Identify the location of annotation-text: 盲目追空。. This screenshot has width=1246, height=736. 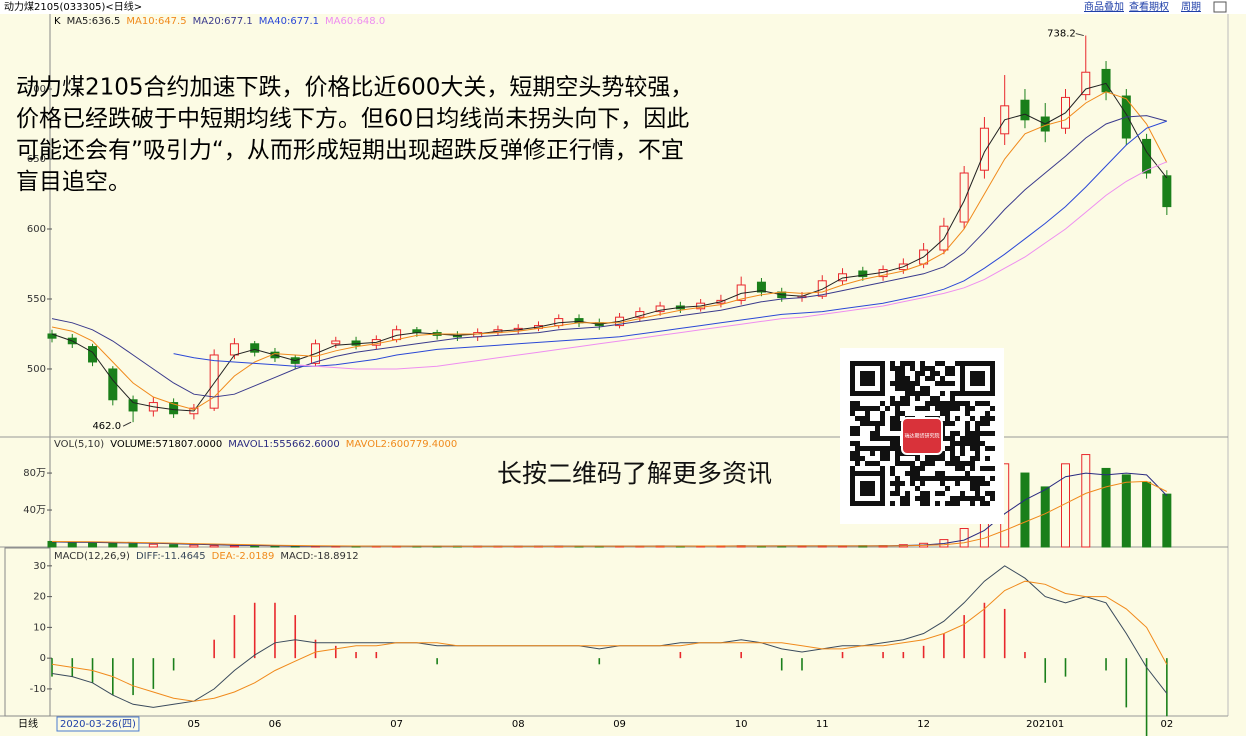
(73, 182).